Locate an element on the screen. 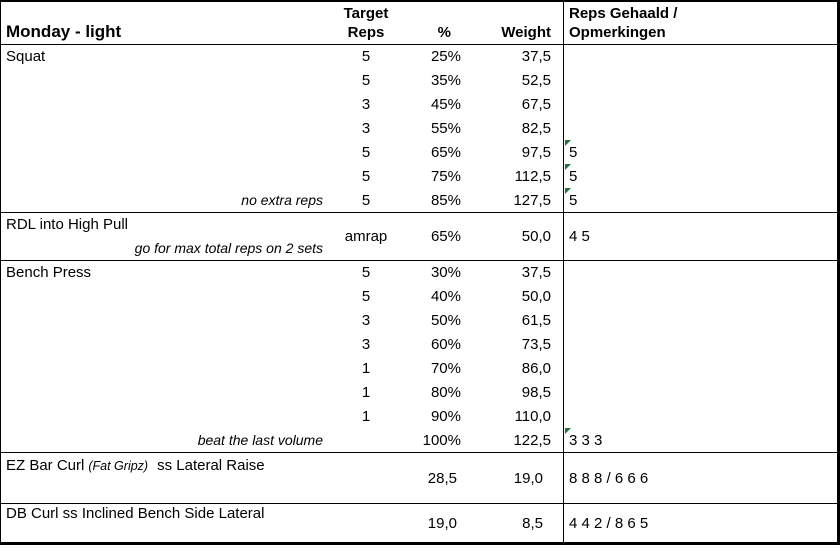 The height and width of the screenshot is (551, 840). cell-percent: 45% is located at coordinates (445, 105).